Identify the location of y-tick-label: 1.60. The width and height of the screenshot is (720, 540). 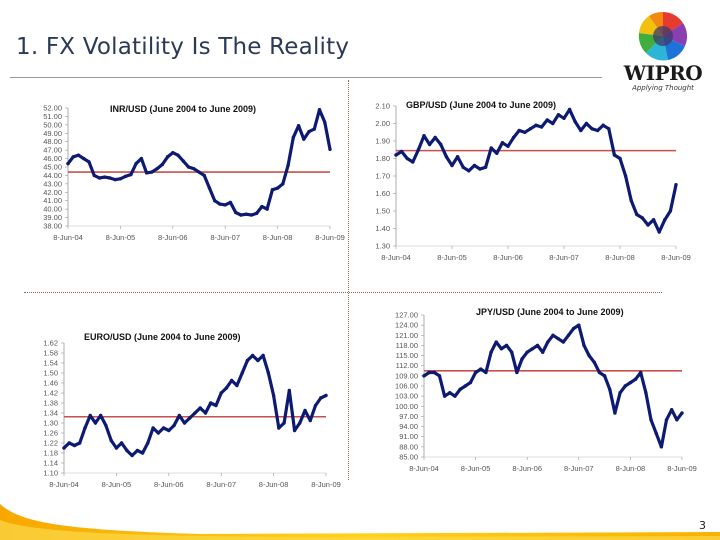
(382, 193).